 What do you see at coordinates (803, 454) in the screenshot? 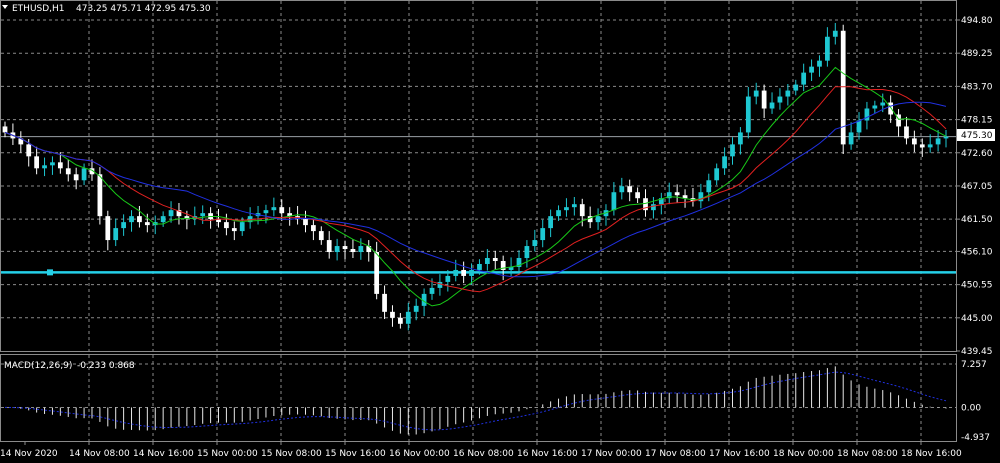
I see `x-tick-label: 18 Nov 00:00` at bounding box center [803, 454].